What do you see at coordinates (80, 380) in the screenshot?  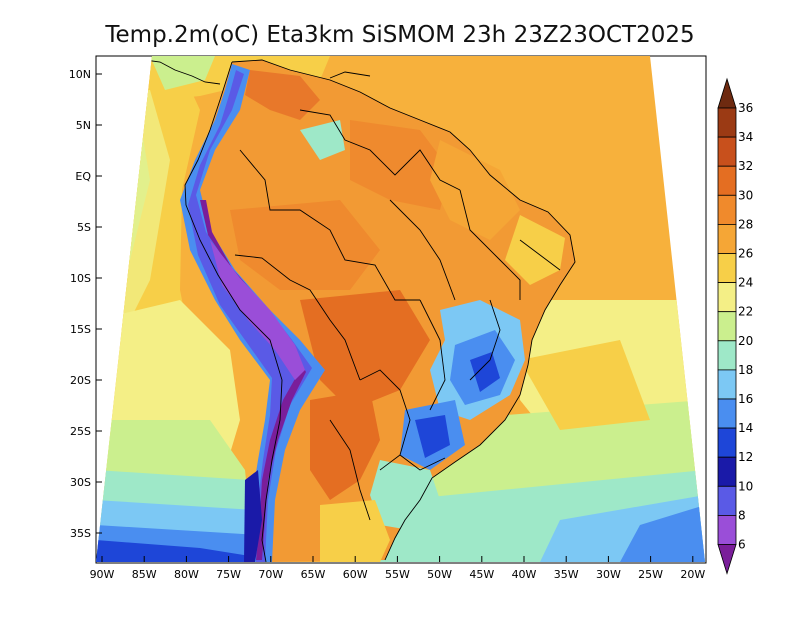 I see `lat-tick-label: 20S` at bounding box center [80, 380].